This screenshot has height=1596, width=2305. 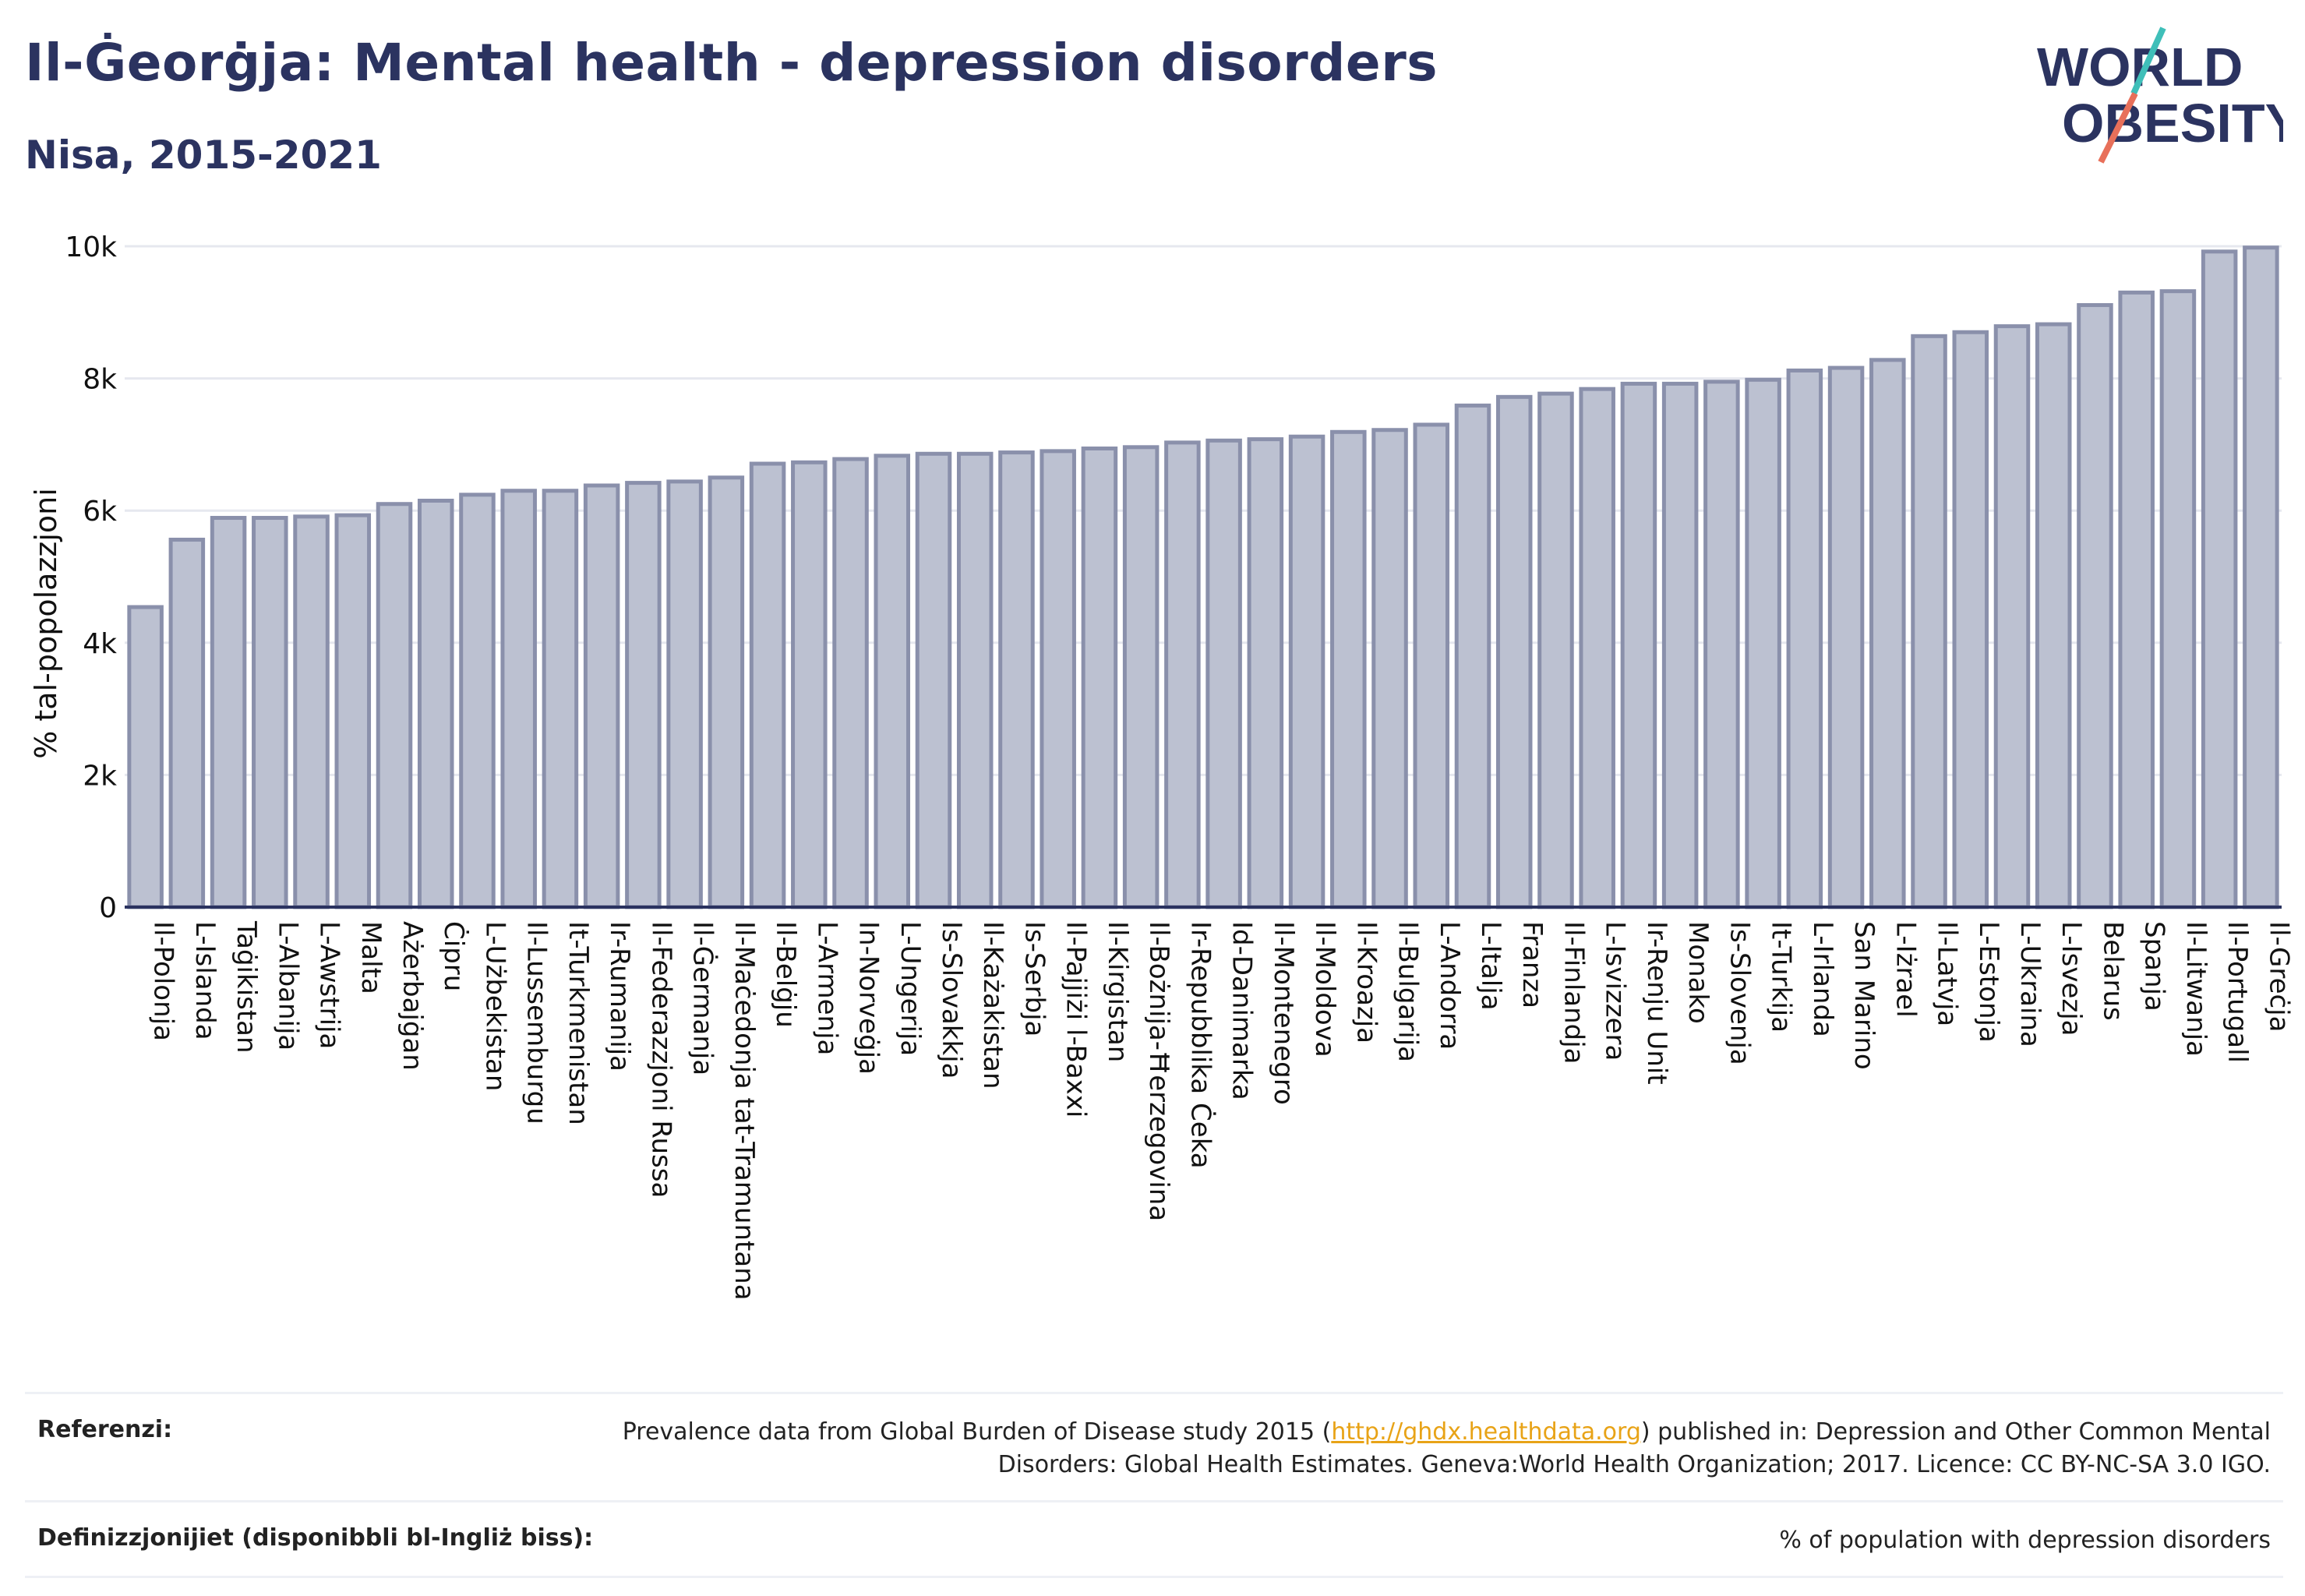 I want to click on x-tick-label: L-Awstrija, so click(x=329, y=985).